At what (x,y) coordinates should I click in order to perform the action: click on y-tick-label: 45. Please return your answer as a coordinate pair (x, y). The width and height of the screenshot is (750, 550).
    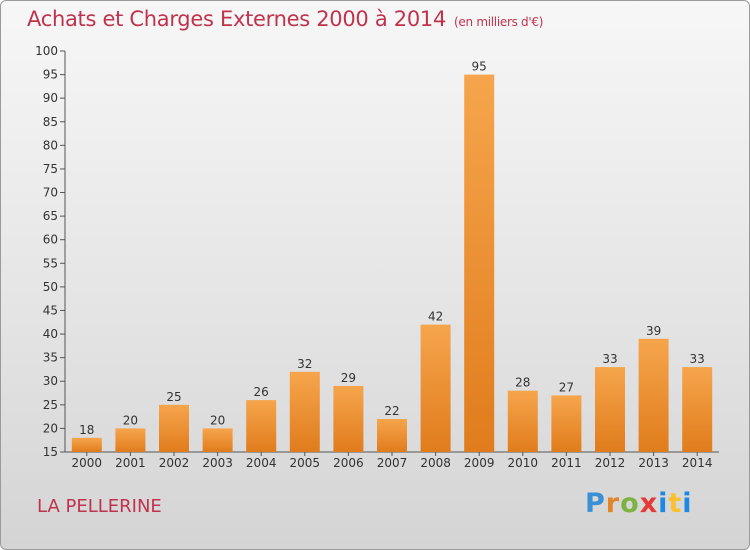
    Looking at the image, I should click on (50, 310).